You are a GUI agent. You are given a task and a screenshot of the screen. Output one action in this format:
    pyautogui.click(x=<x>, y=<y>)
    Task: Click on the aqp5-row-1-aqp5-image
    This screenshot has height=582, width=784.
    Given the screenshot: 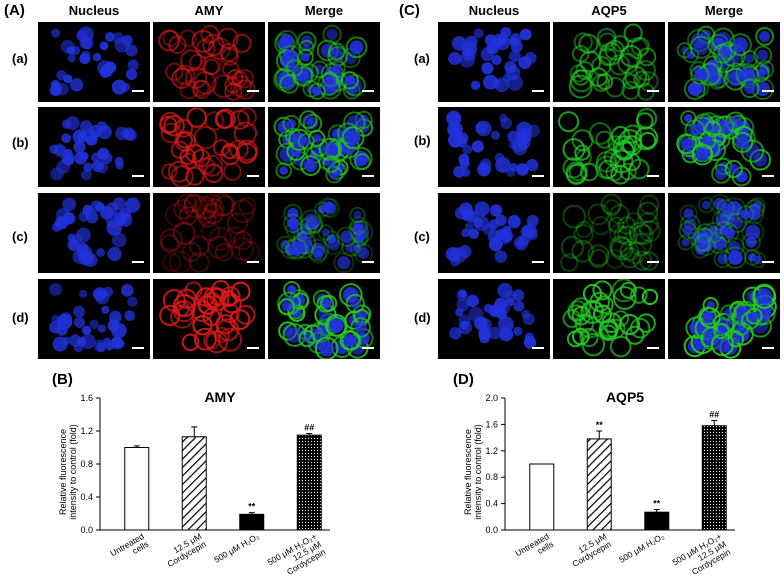 What is the action you would take?
    pyautogui.click(x=609, y=62)
    